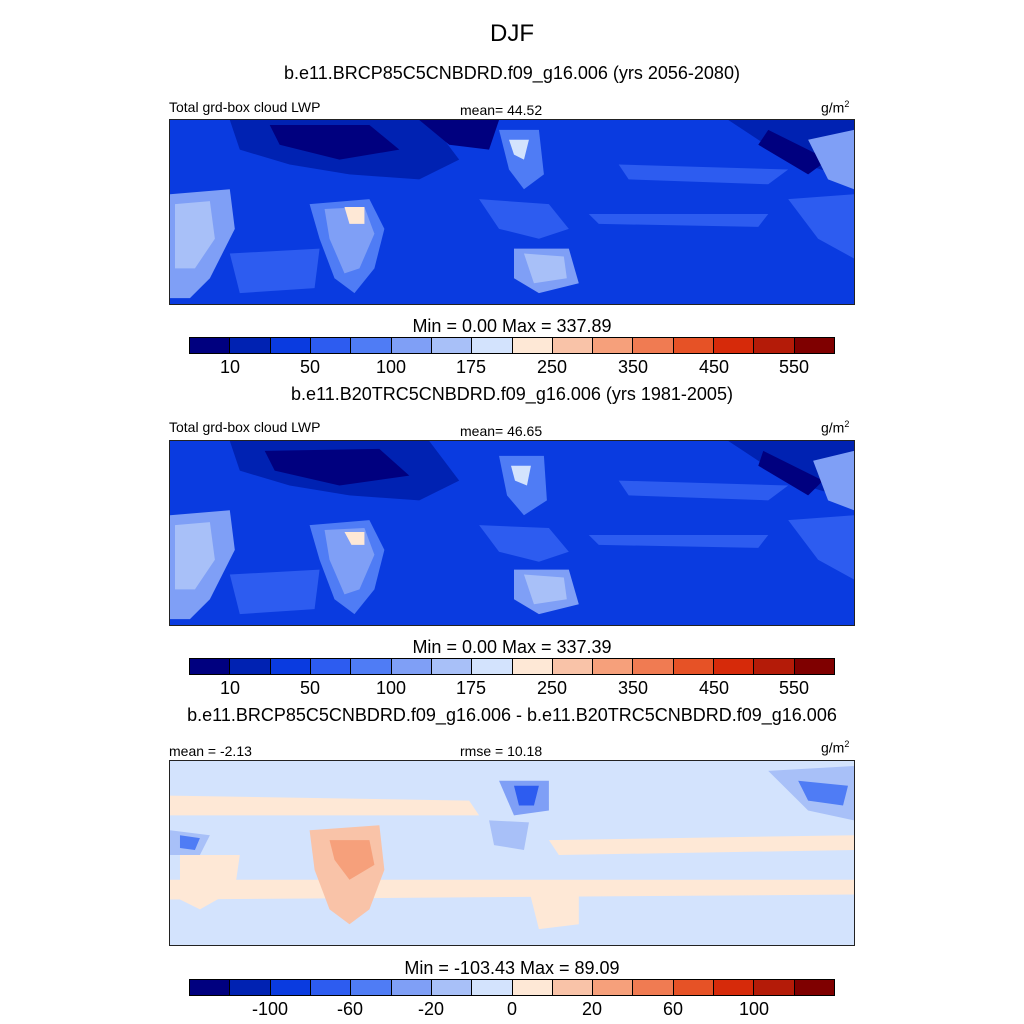  What do you see at coordinates (431, 1009) in the screenshot?
I see `panel3-tick: -20` at bounding box center [431, 1009].